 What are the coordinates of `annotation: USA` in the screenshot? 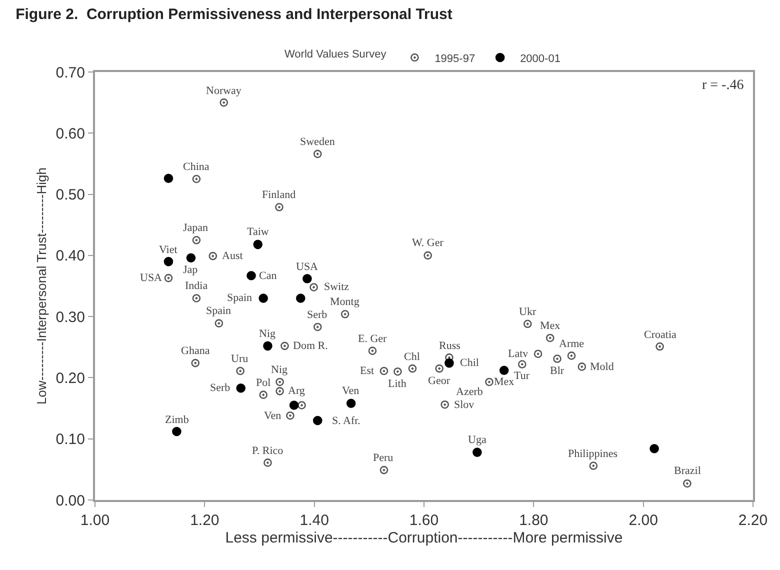 It's located at (307, 267).